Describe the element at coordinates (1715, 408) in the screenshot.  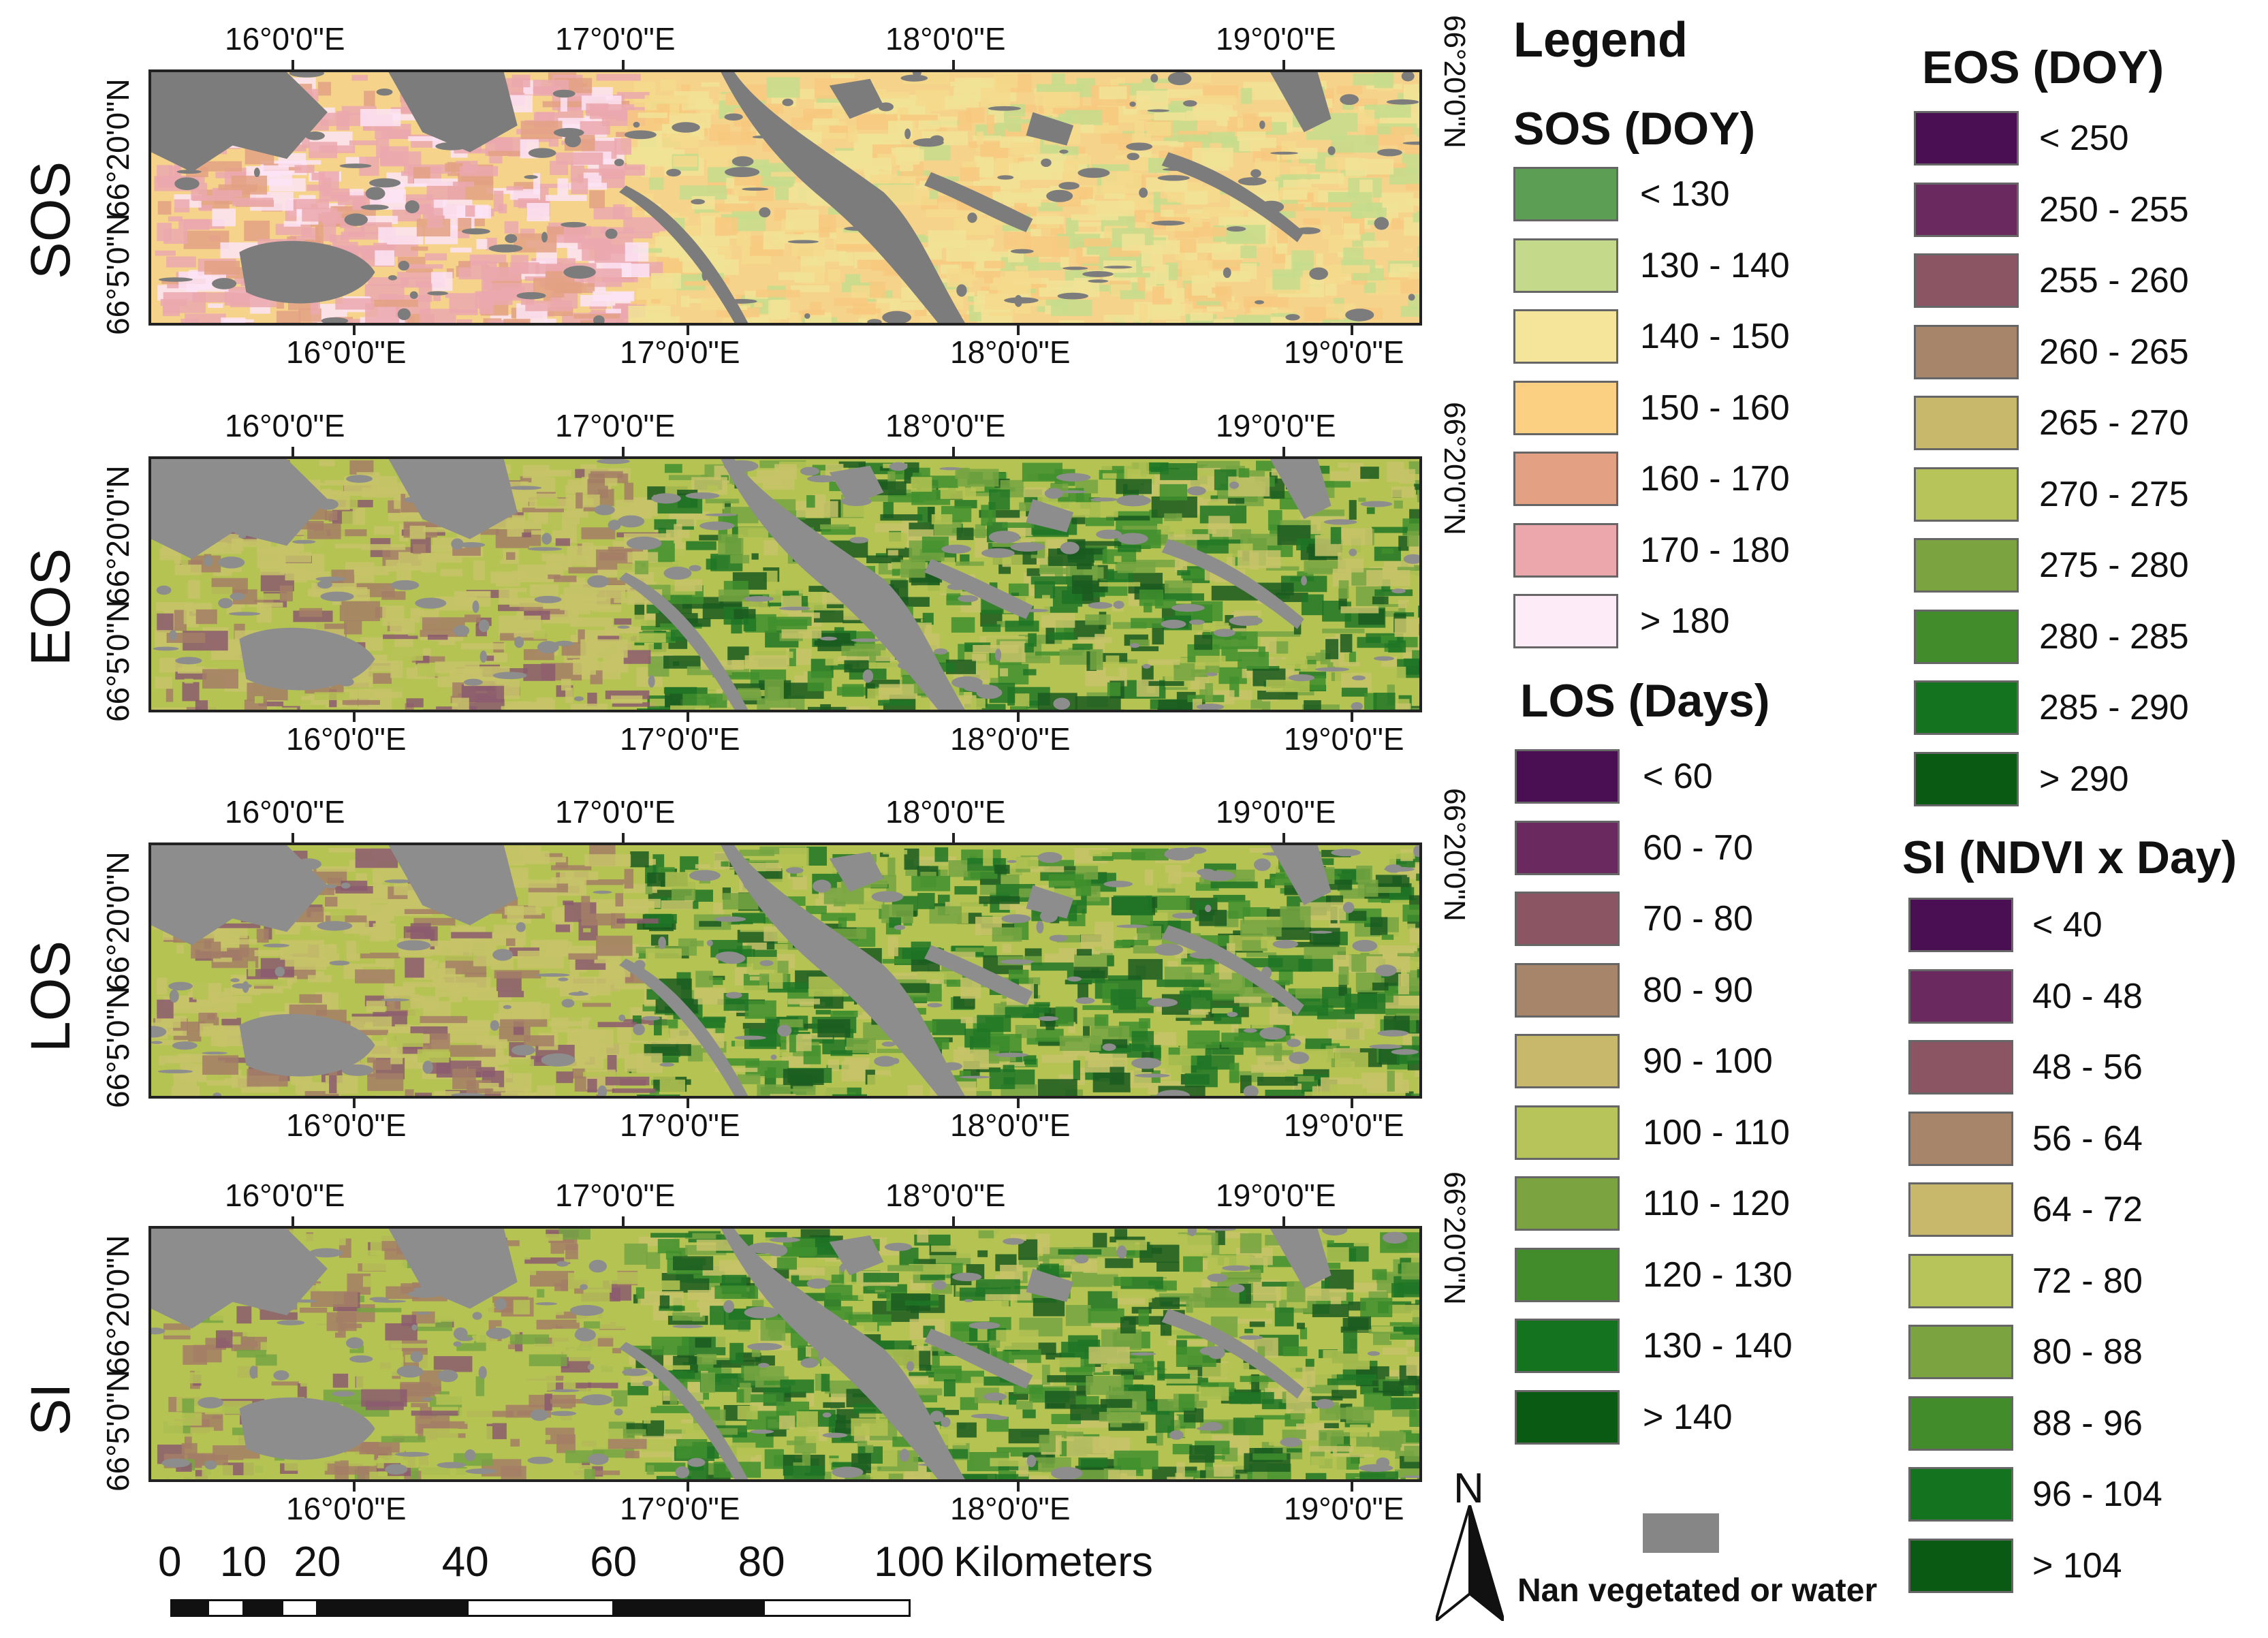
I see `legend-label: 150 - 160` at that location.